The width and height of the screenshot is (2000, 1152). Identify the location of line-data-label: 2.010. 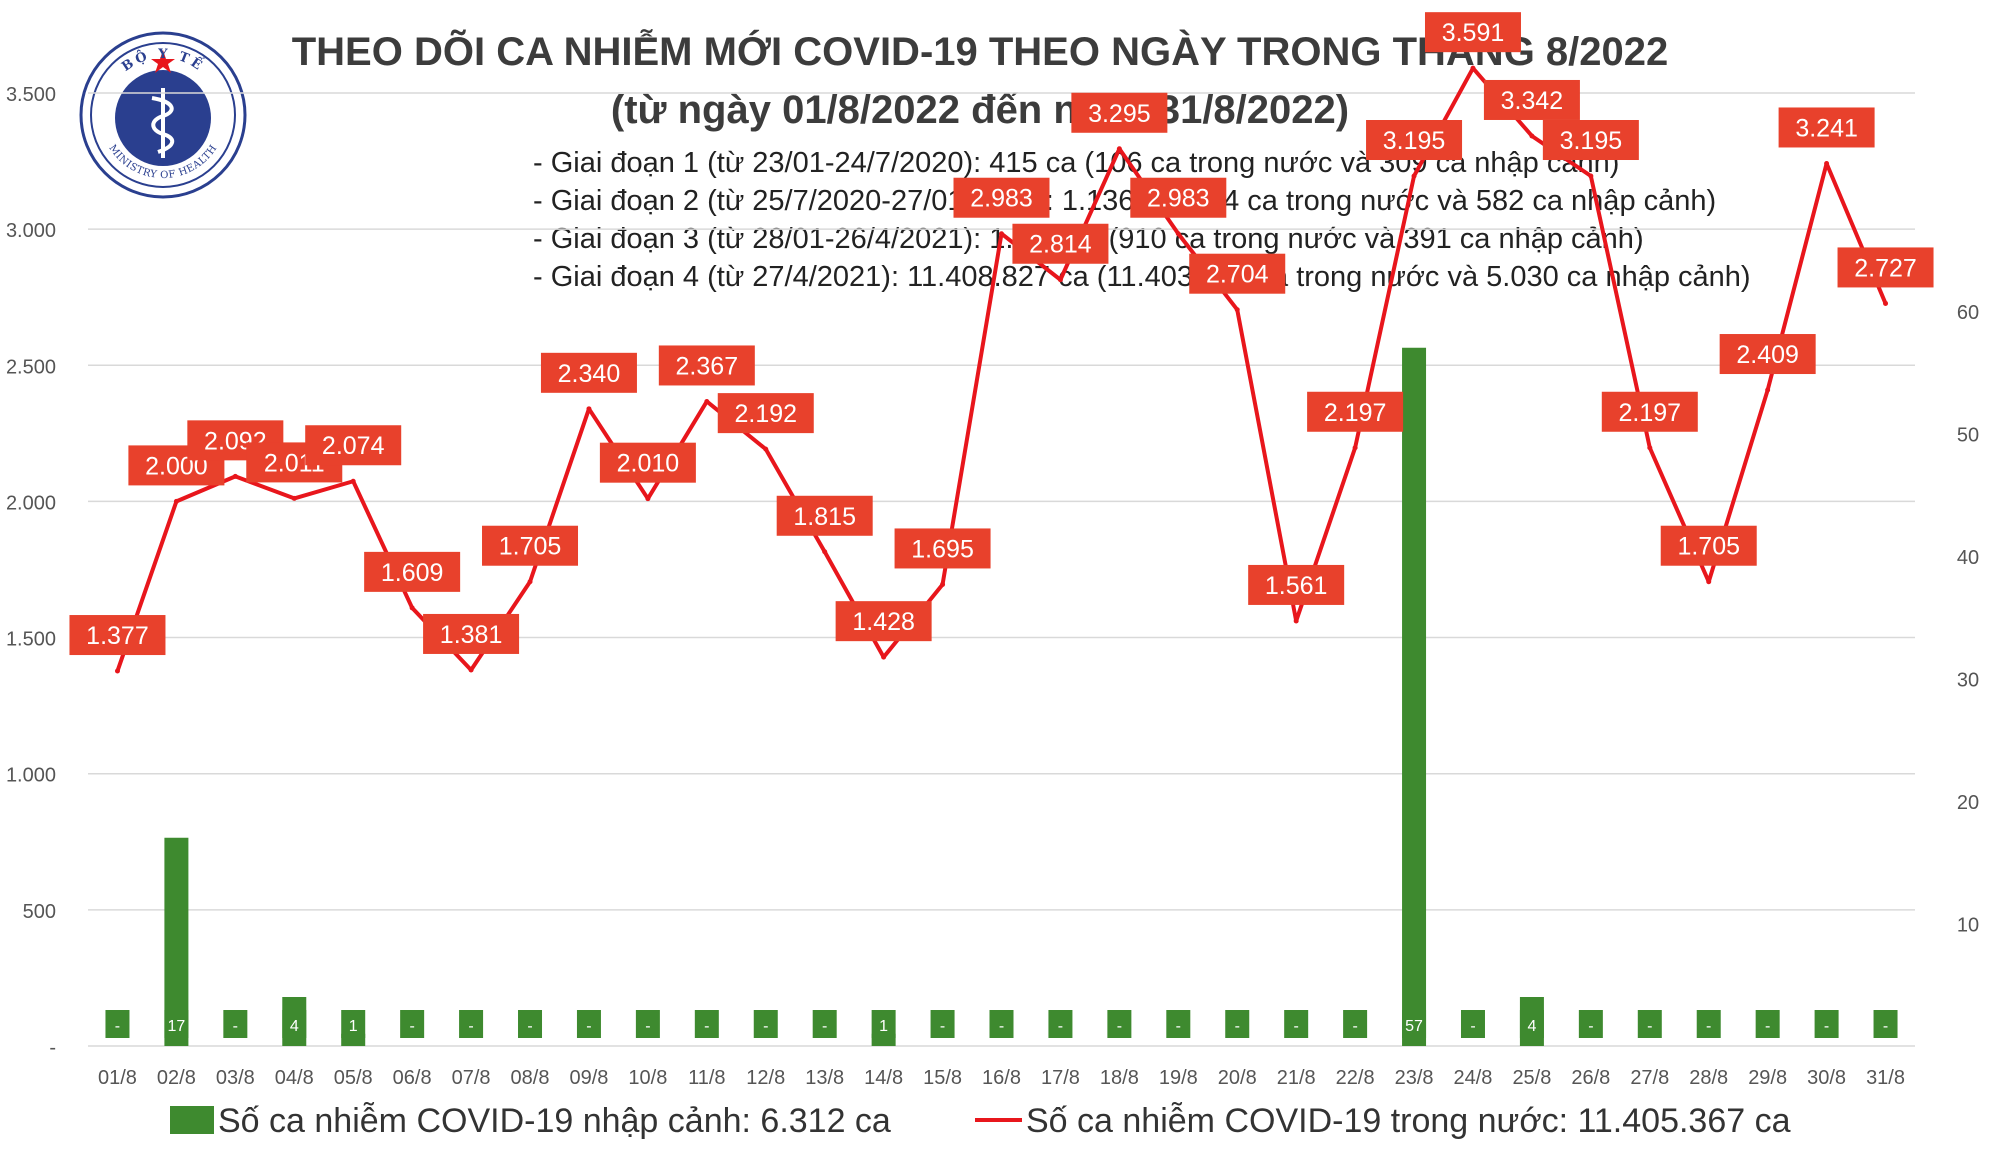
(648, 464).